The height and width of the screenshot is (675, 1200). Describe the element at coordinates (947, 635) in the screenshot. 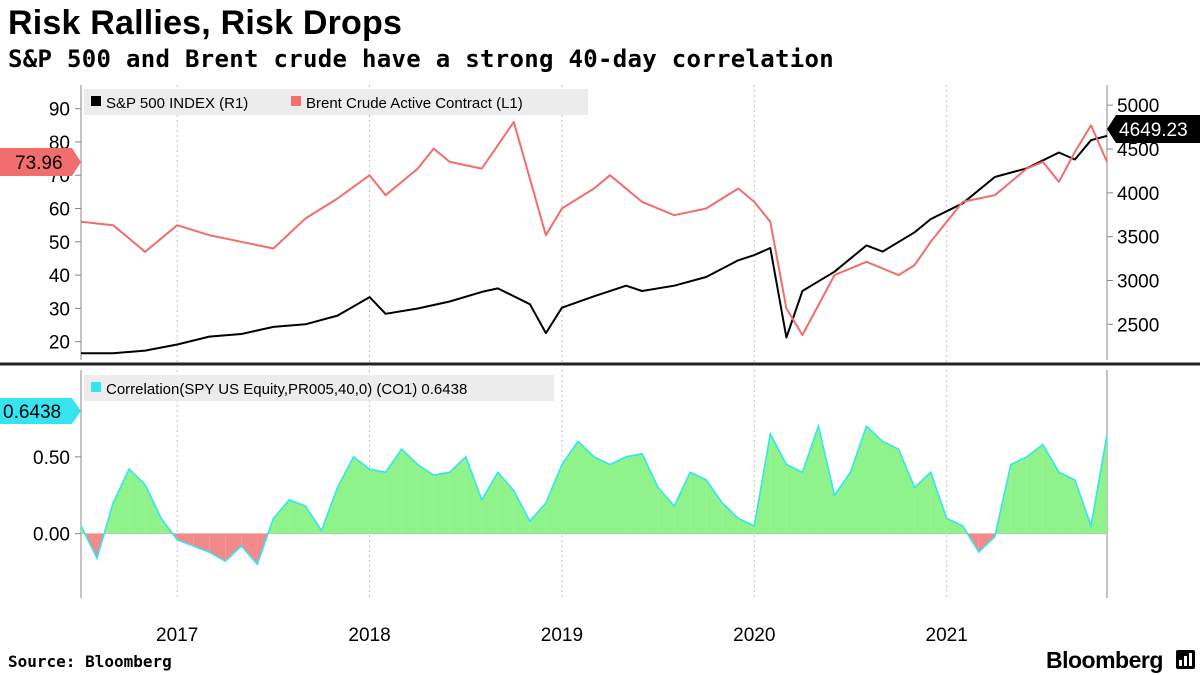

I see `x-tick-label: 2021` at that location.